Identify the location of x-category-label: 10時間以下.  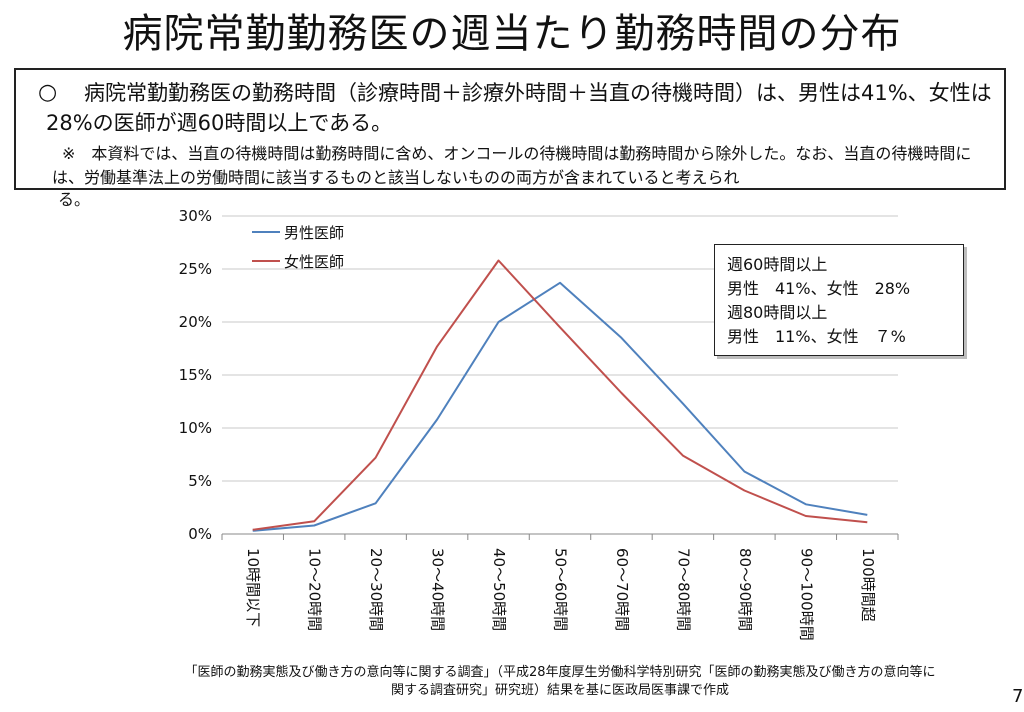
(253, 587).